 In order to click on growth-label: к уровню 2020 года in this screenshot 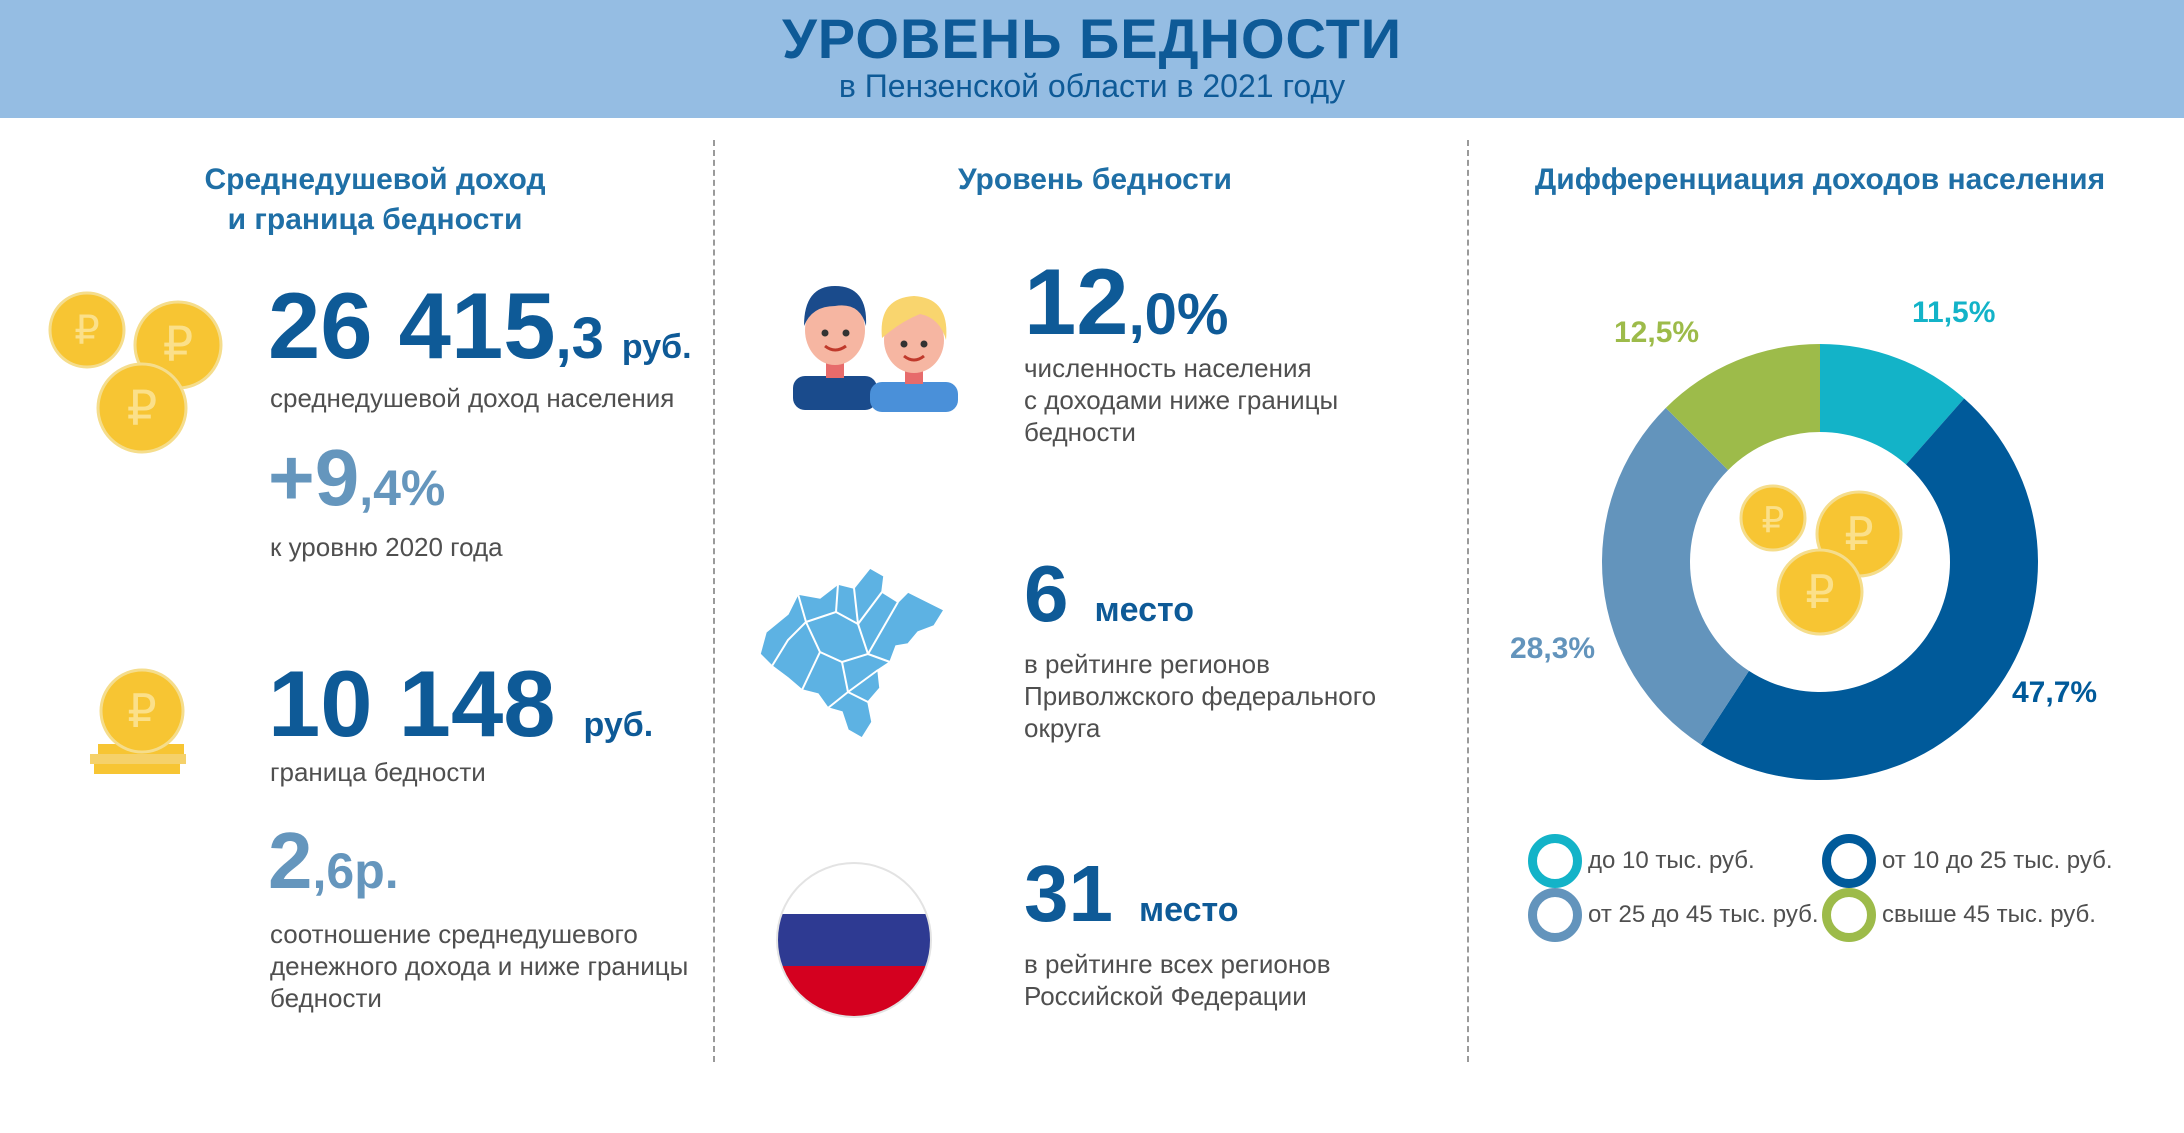, I will do `click(386, 547)`.